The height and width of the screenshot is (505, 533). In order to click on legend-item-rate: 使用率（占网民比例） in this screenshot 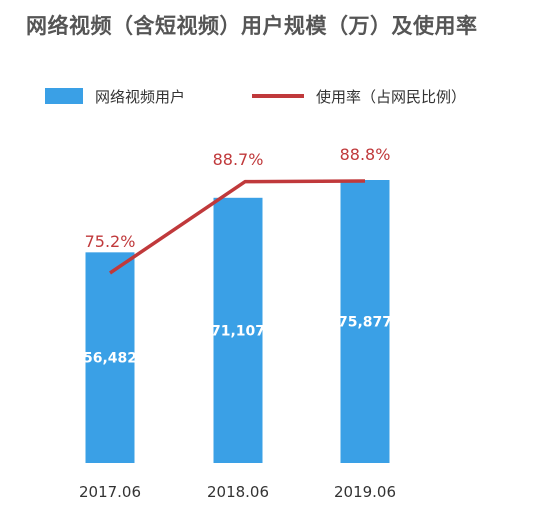, I will do `click(359, 96)`.